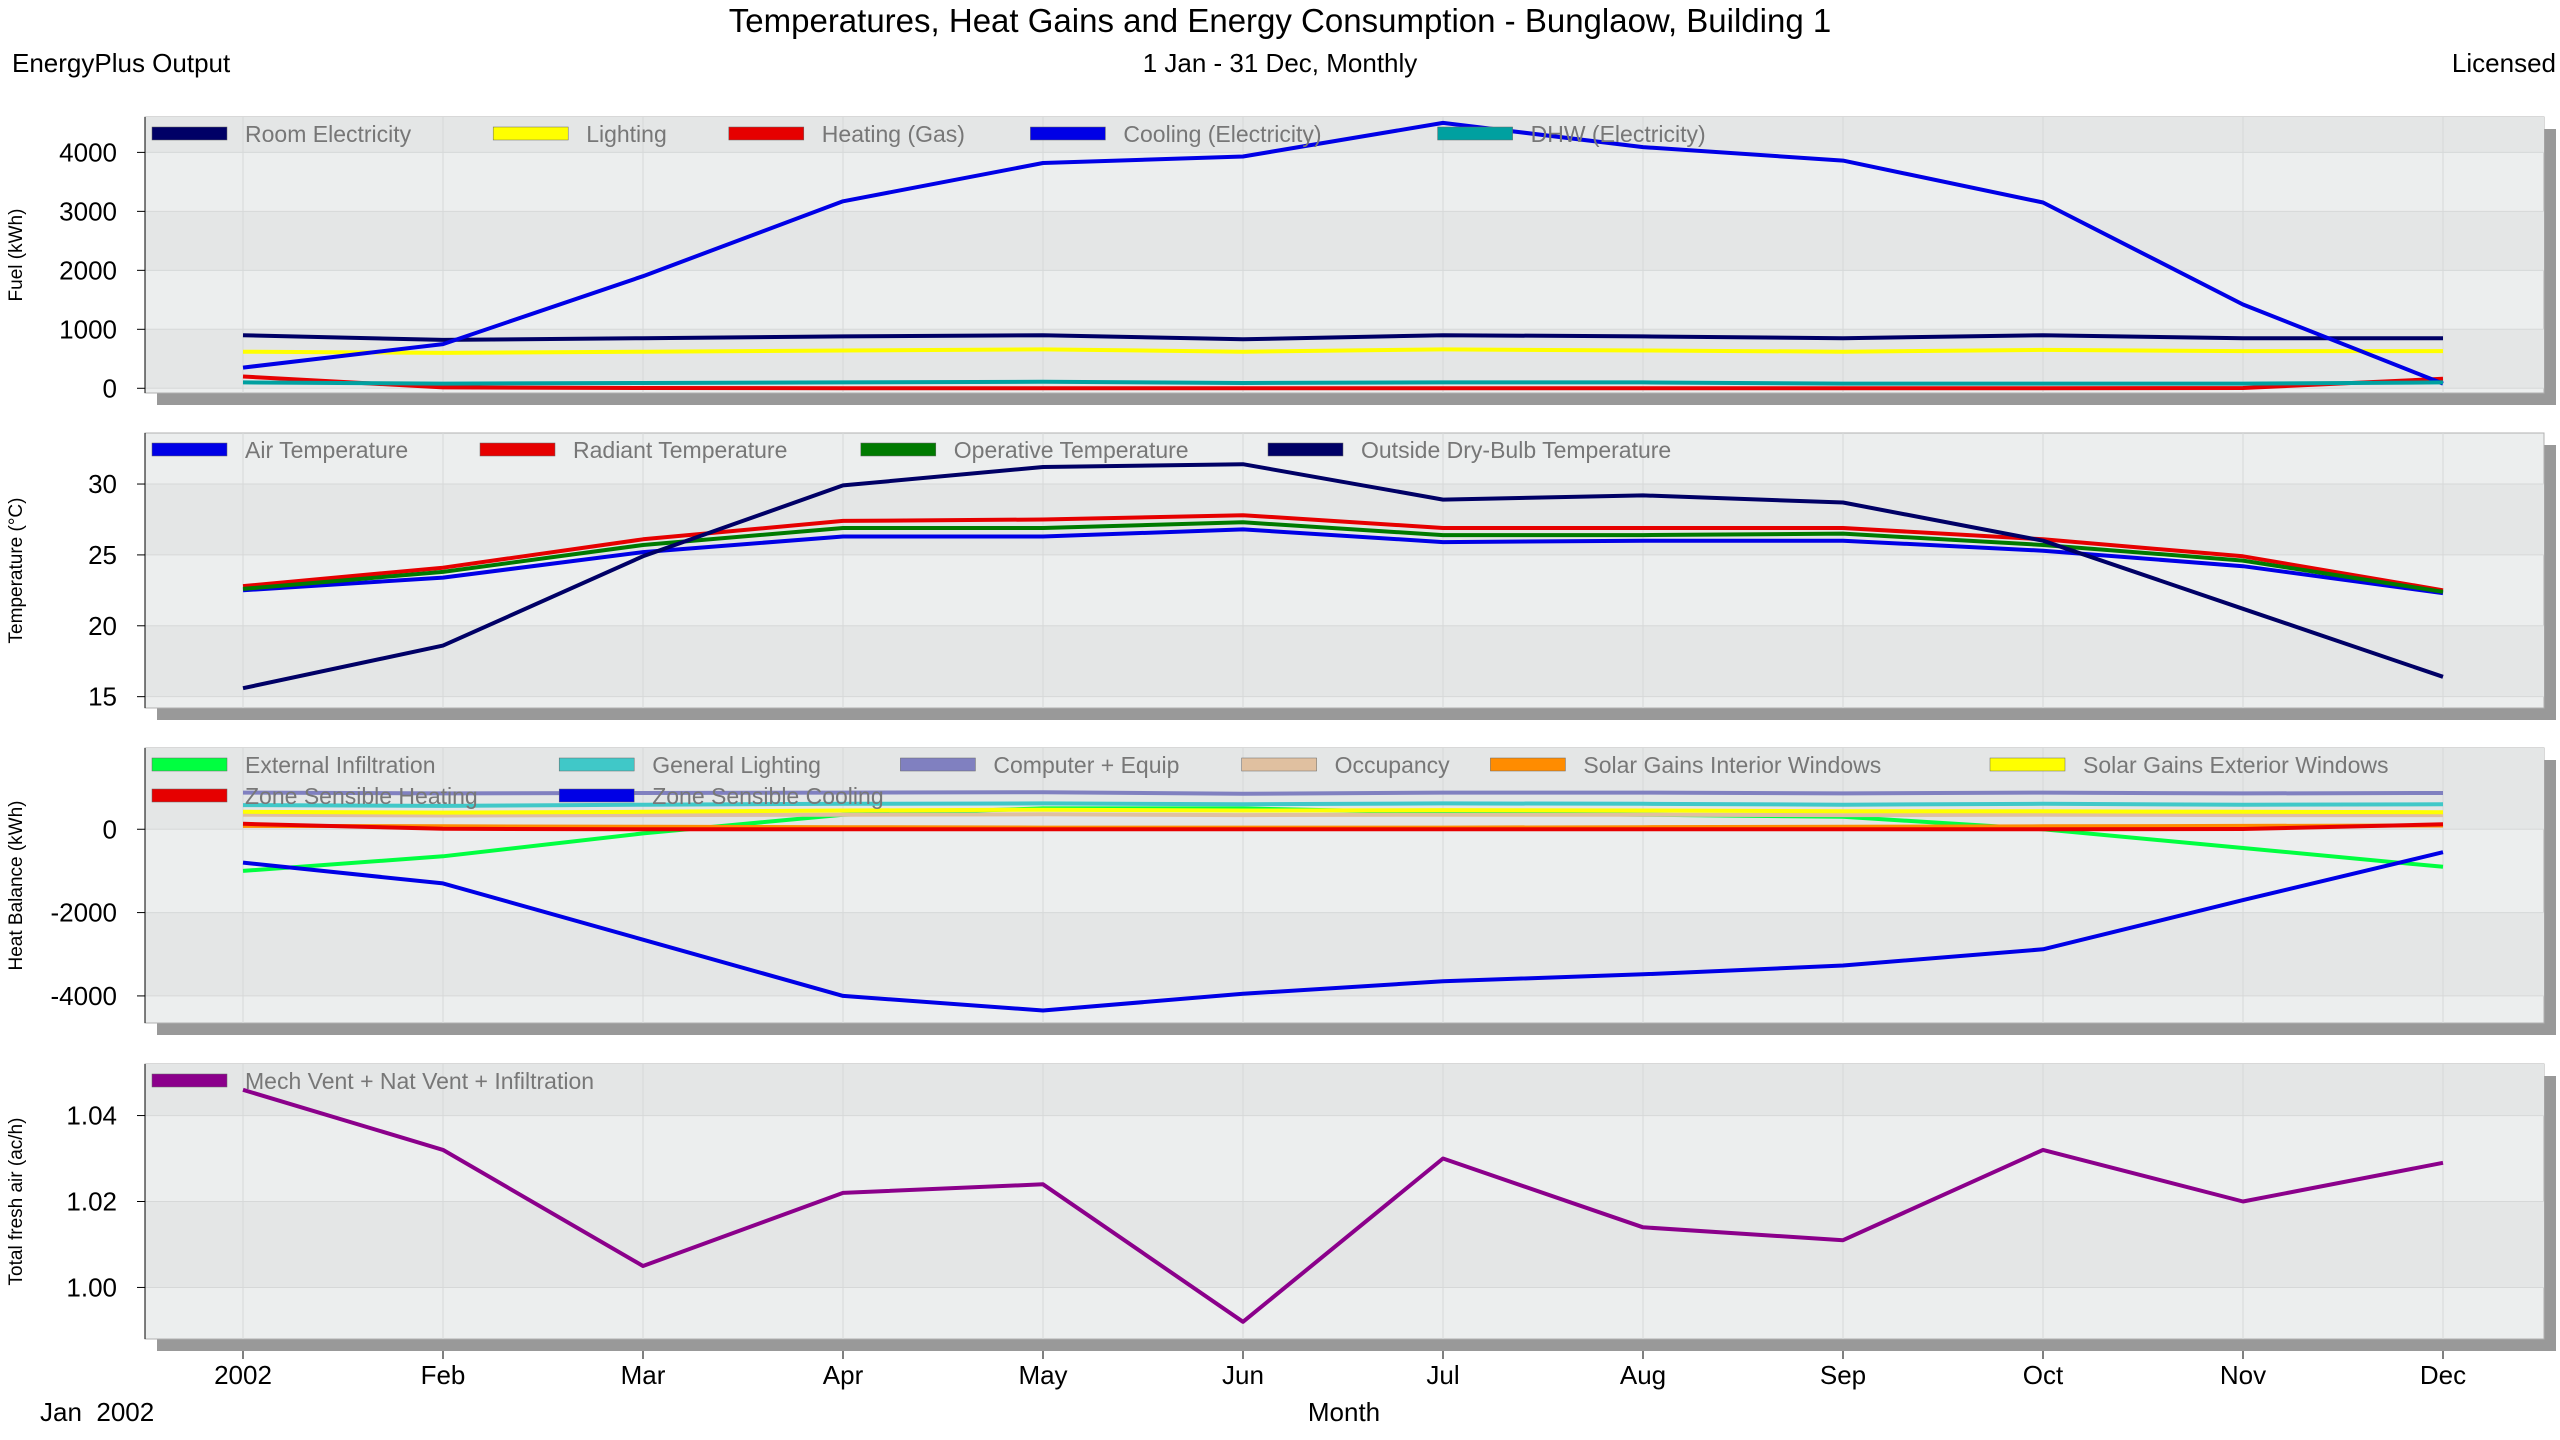 Image resolution: width=2560 pixels, height=1440 pixels. I want to click on series-line-outside-dry-bulb-temperature, so click(1343, 576).